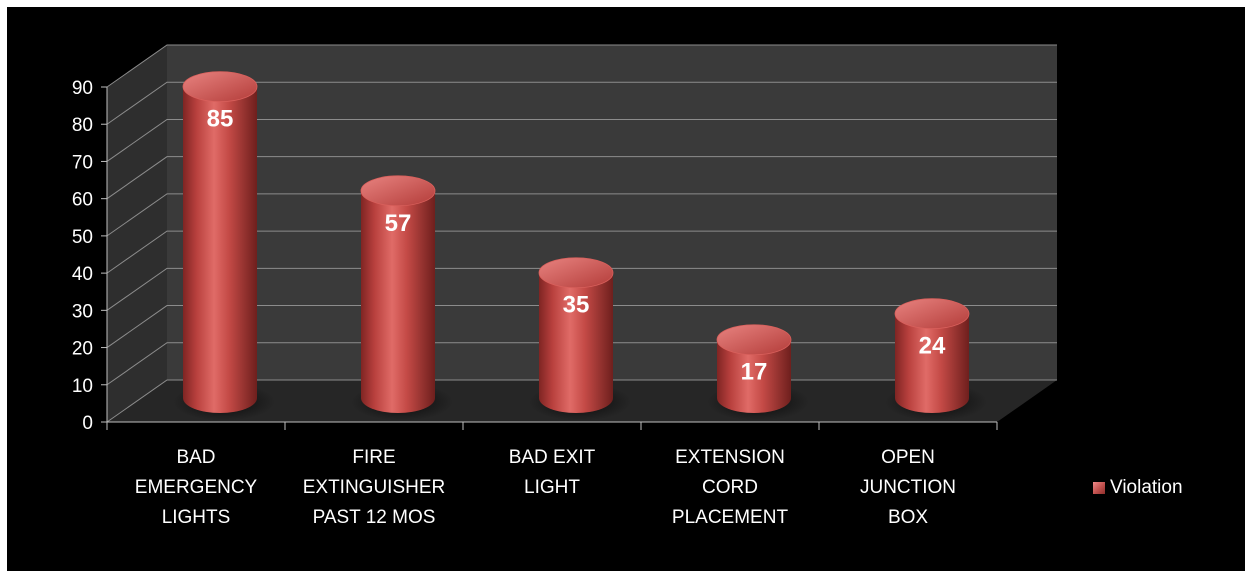 This screenshot has height=578, width=1252. Describe the element at coordinates (1146, 487) in the screenshot. I see `legend-label: Violation` at that location.